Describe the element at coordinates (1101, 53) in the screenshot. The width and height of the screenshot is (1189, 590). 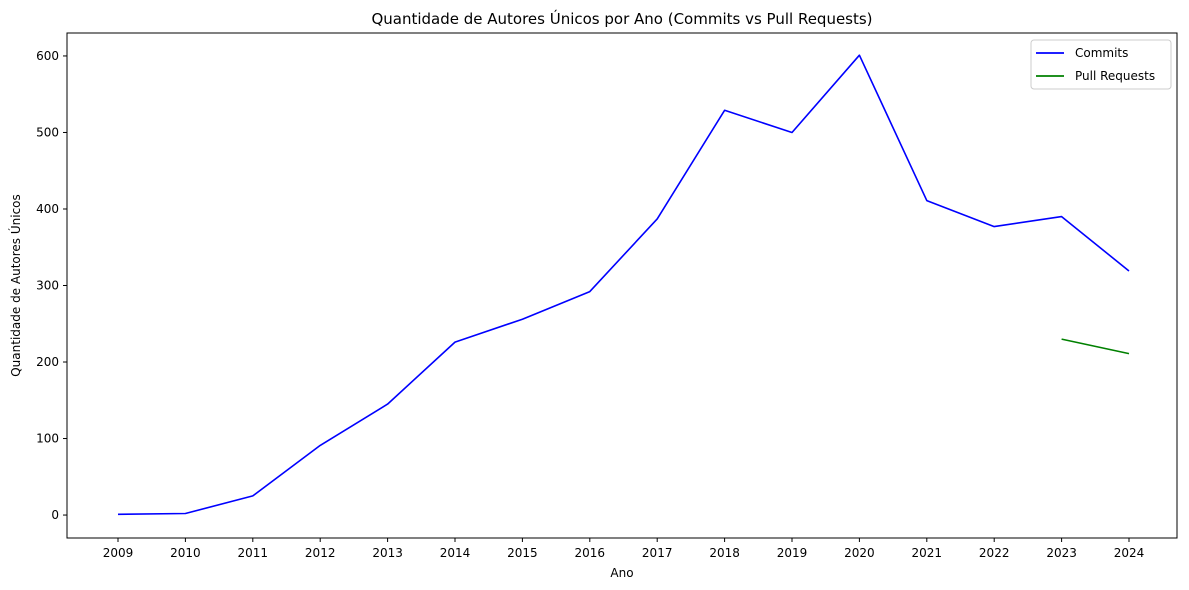
I see `legend-label-commits: Commits` at that location.